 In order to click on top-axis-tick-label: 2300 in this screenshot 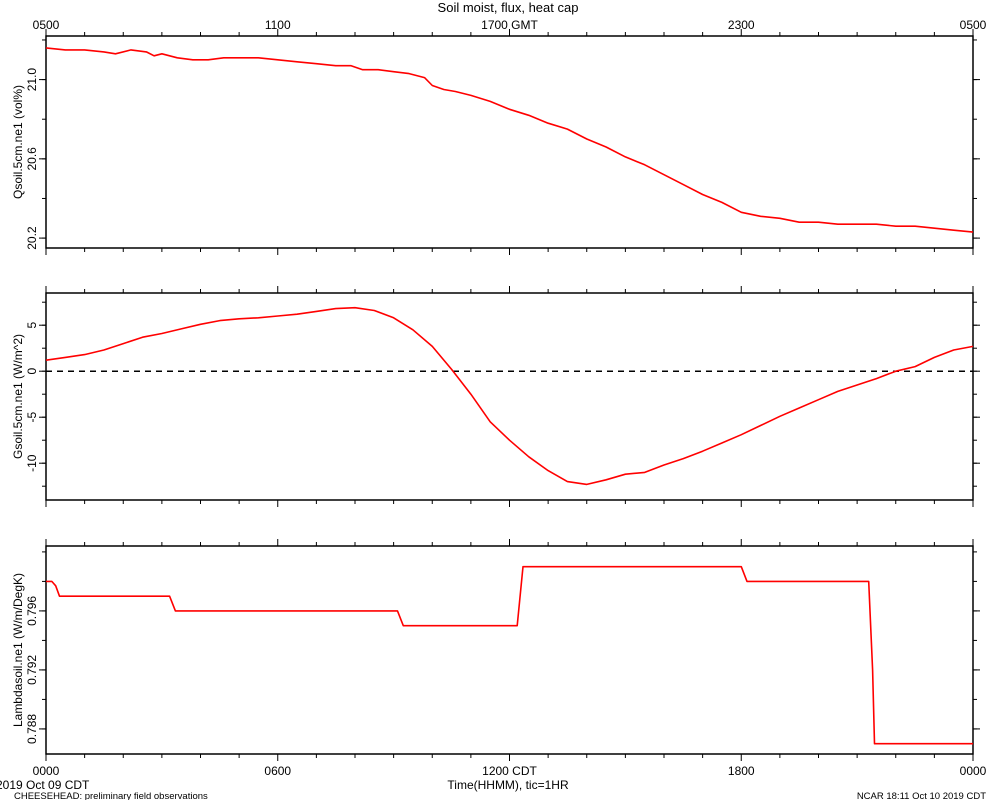, I will do `click(741, 25)`.